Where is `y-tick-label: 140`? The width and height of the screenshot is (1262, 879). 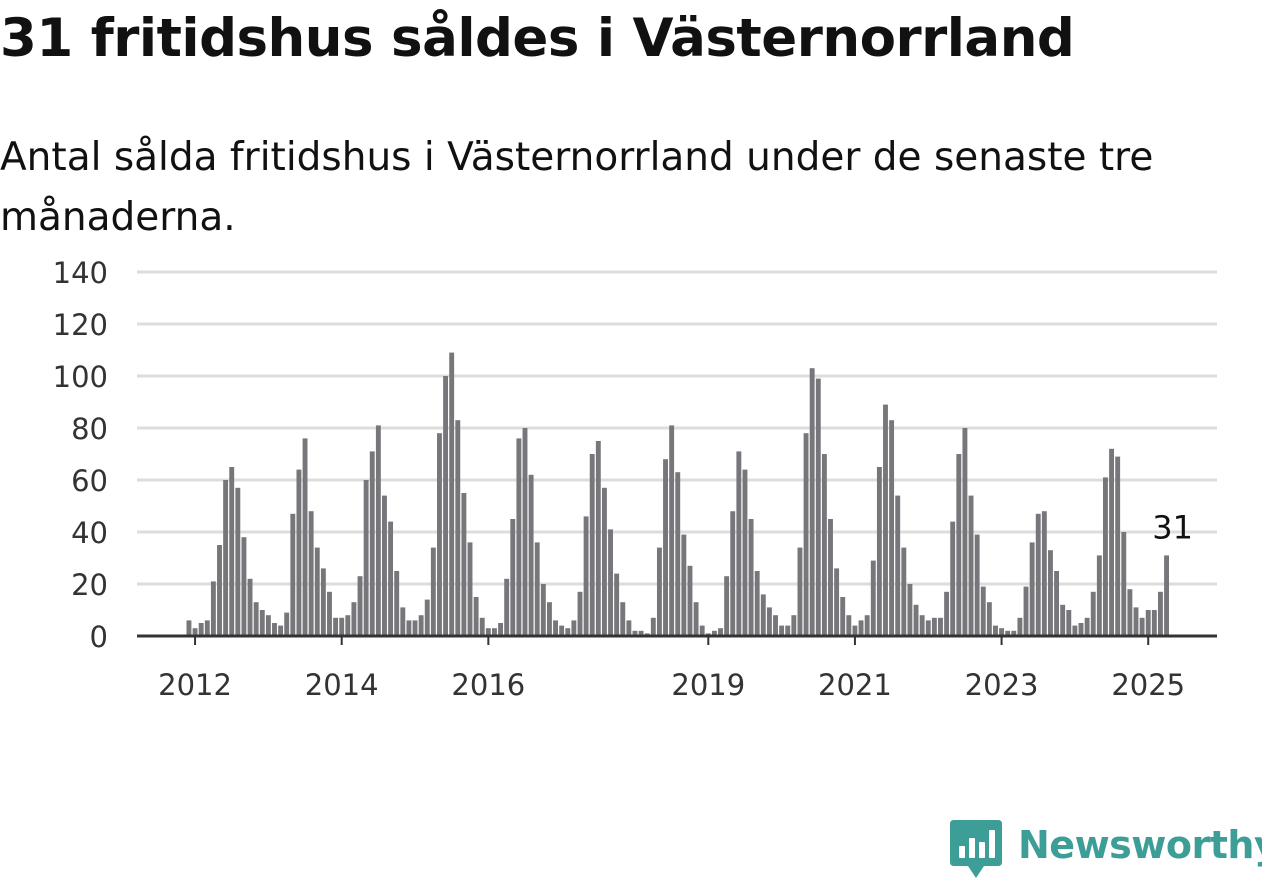
y-tick-label: 140 is located at coordinates (80, 273).